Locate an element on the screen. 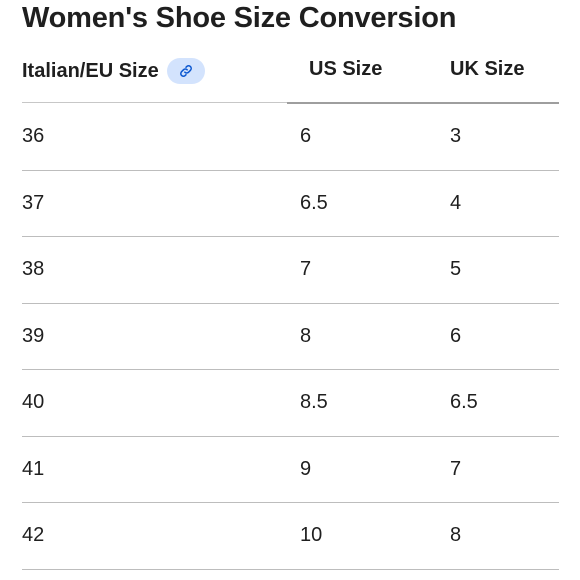 This screenshot has width=580, height=580. table-header-row: Italian/EU Size US Size UK Size is located at coordinates (290, 77).